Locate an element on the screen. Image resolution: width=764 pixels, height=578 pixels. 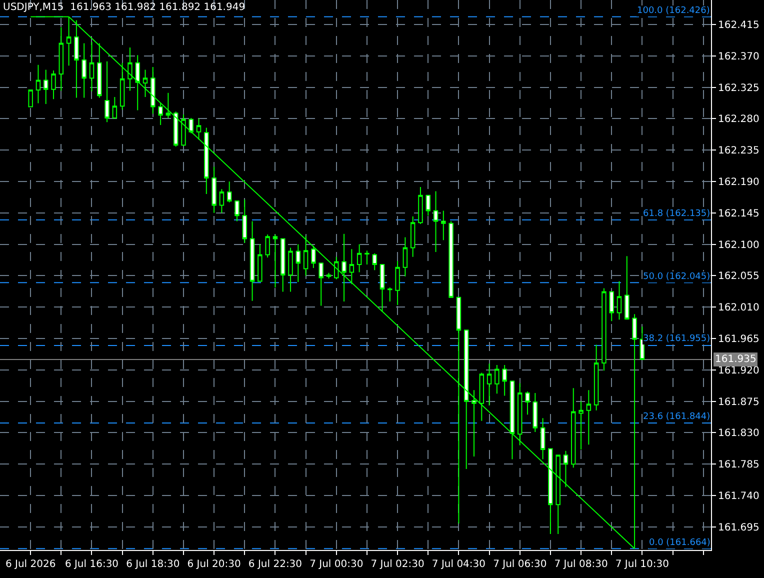
y-tick-label: 161.965 is located at coordinates (739, 340).